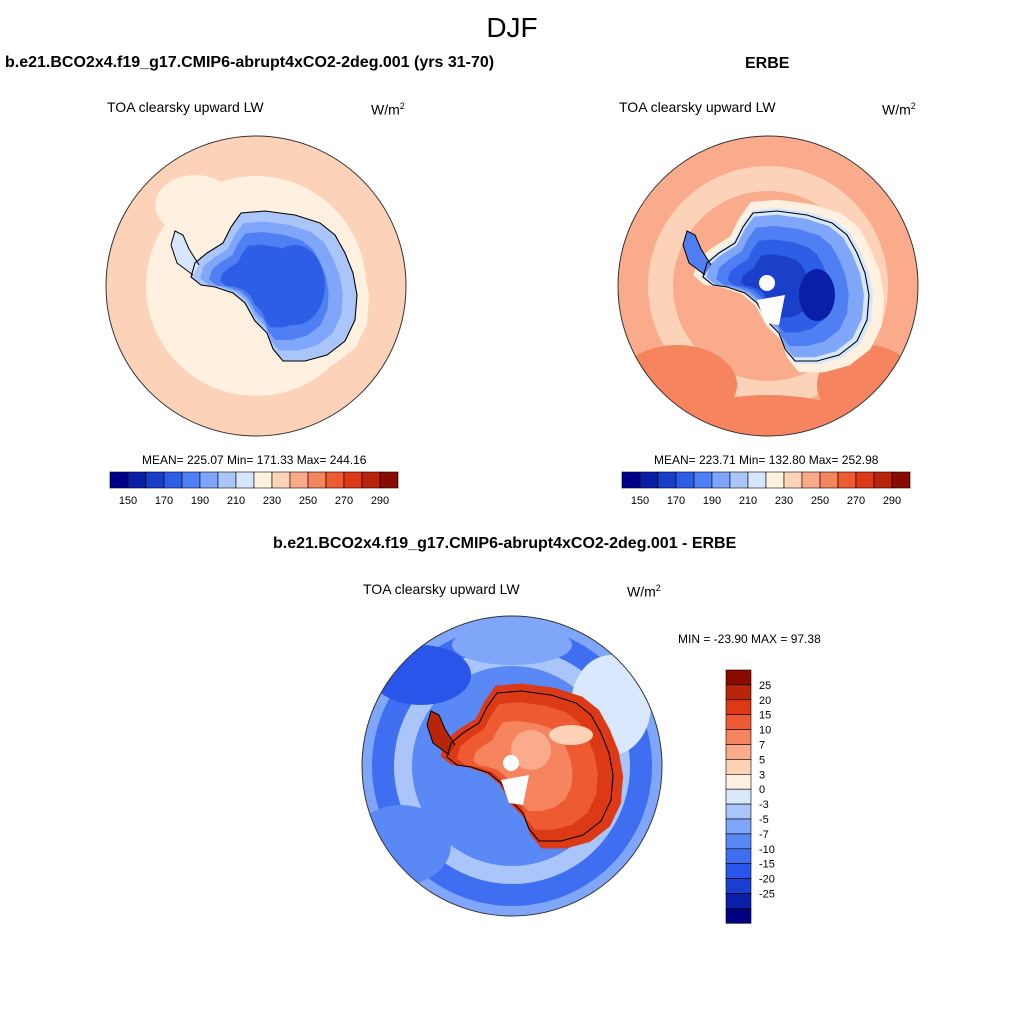  I want to click on cb3-tick-label: -15, so click(767, 865).